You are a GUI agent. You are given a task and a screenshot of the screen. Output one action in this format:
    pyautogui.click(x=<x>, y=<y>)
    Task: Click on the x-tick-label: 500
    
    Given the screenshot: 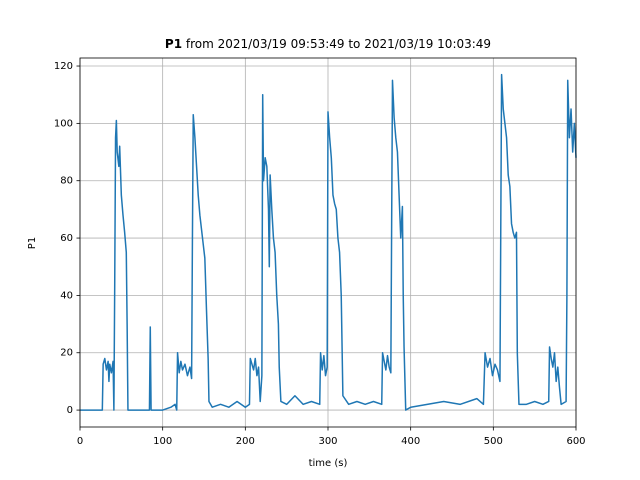 What is the action you would take?
    pyautogui.click(x=493, y=441)
    